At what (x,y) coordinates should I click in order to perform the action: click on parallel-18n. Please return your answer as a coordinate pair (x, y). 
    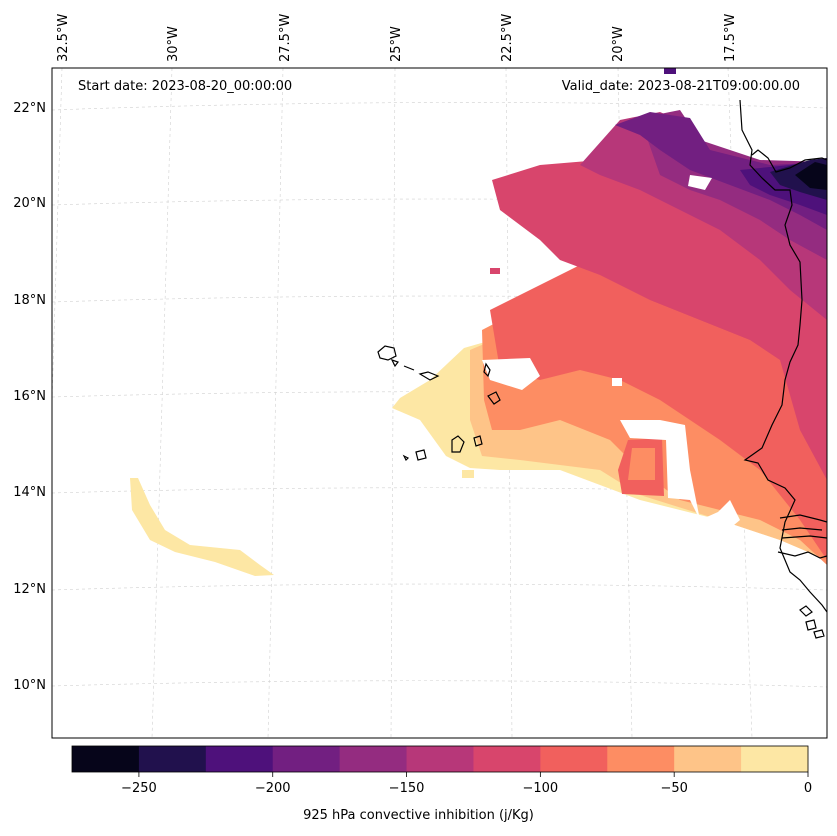
    Looking at the image, I should click on (439, 299).